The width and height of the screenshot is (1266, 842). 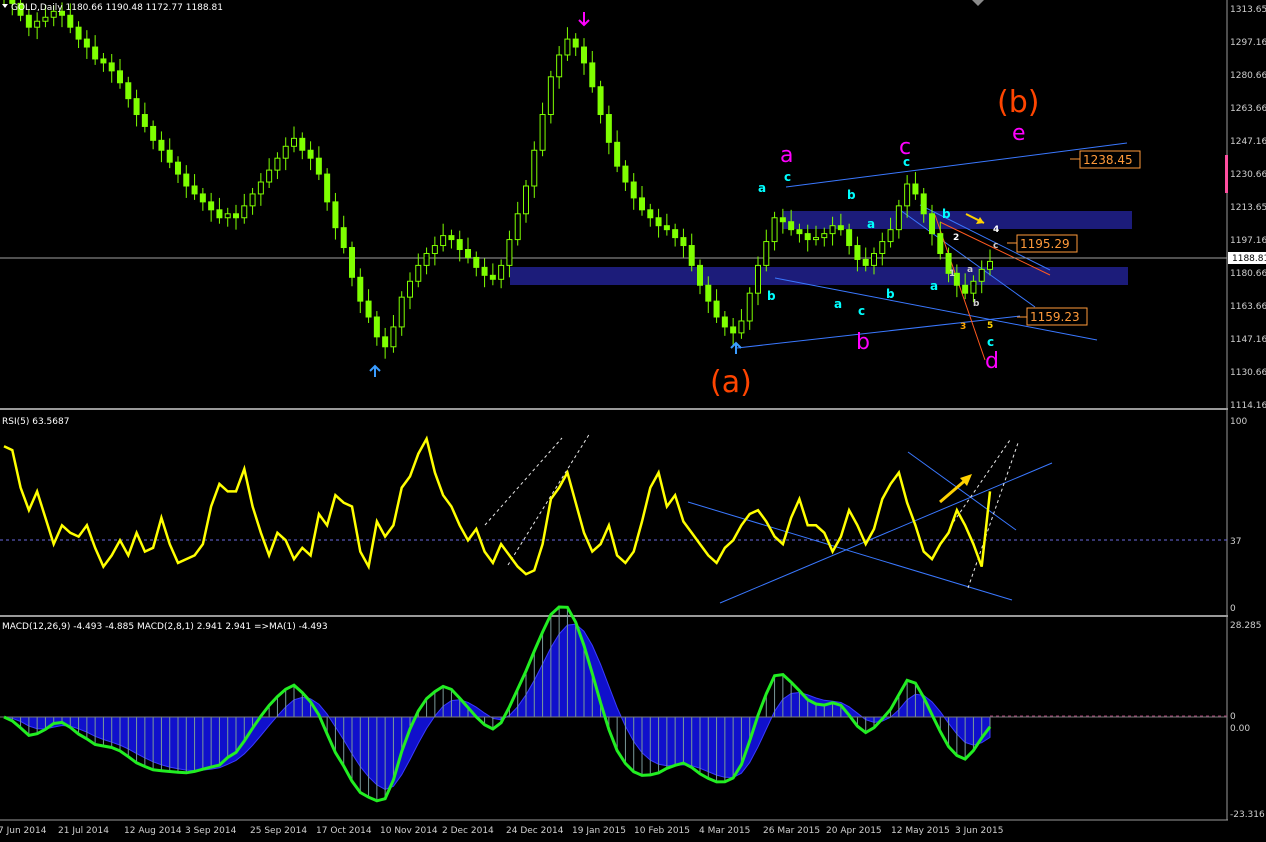 I want to click on price-tag-group: 1238.45 1195.29 1159.23, so click(x=1074, y=238).